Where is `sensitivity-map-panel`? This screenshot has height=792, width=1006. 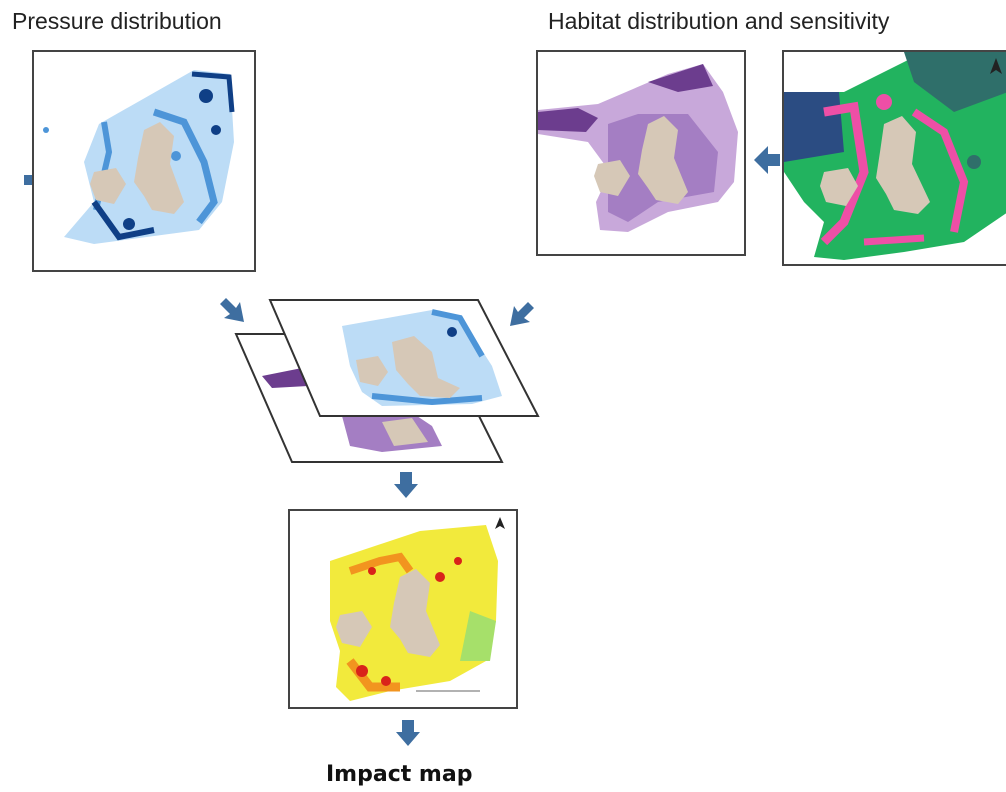 sensitivity-map-panel is located at coordinates (894, 158).